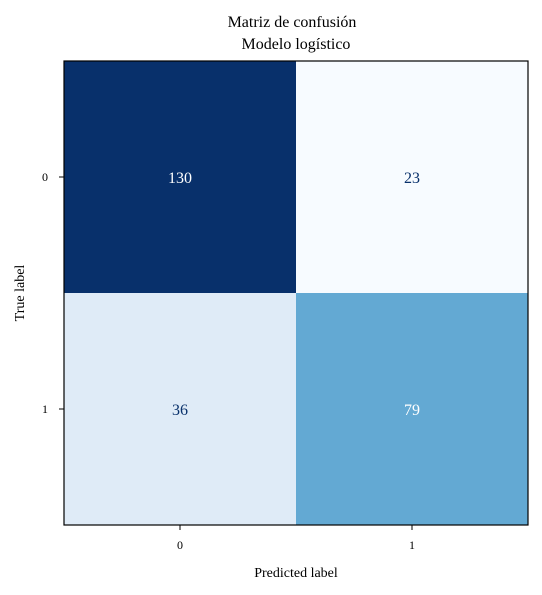 The height and width of the screenshot is (595, 542). I want to click on x-tick-label-0: 0, so click(180, 545).